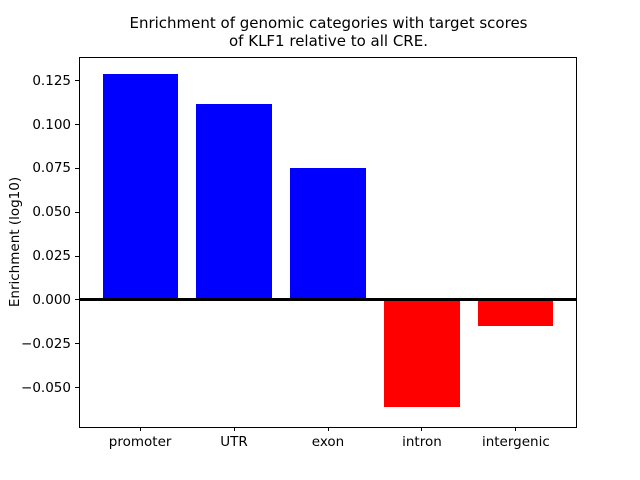  I want to click on bar-intron, so click(422, 353).